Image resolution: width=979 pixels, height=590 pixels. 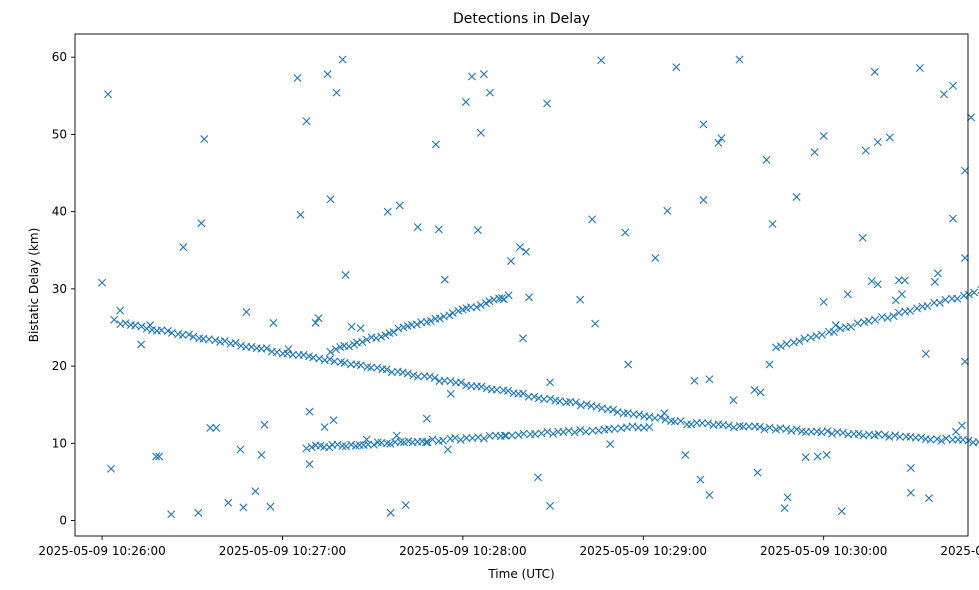 What do you see at coordinates (34, 285) in the screenshot?
I see `y-axis-label: Bistatic Delay (km)` at bounding box center [34, 285].